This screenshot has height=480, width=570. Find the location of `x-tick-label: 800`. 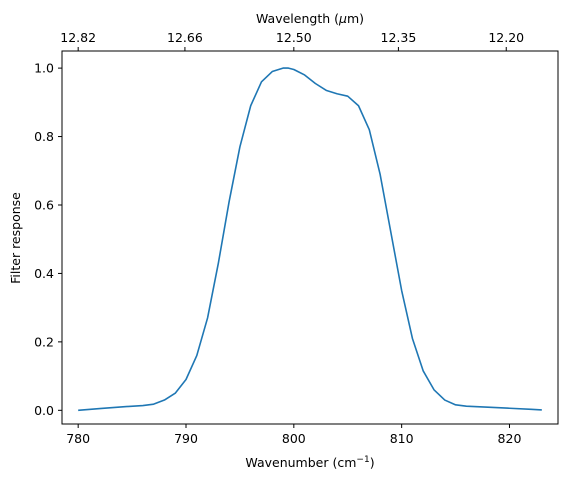

x-tick-label: 800 is located at coordinates (294, 438).